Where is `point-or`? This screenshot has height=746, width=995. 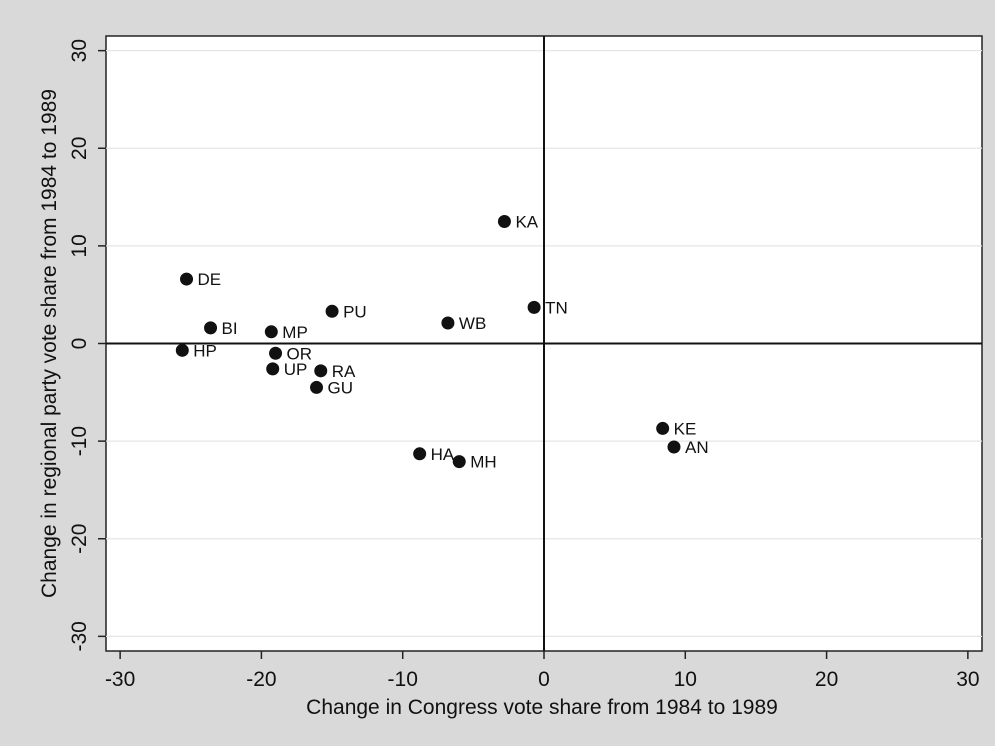
point-or is located at coordinates (276, 353).